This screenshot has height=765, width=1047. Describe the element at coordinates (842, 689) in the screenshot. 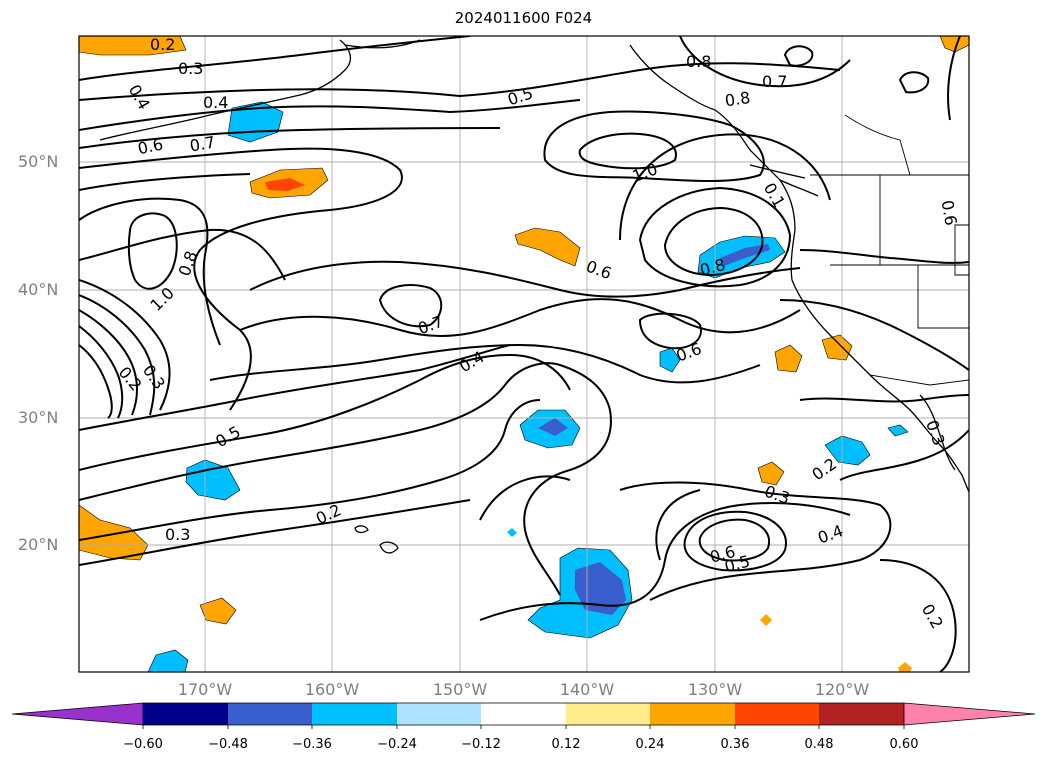

I see `longitude-label: 120°W` at that location.